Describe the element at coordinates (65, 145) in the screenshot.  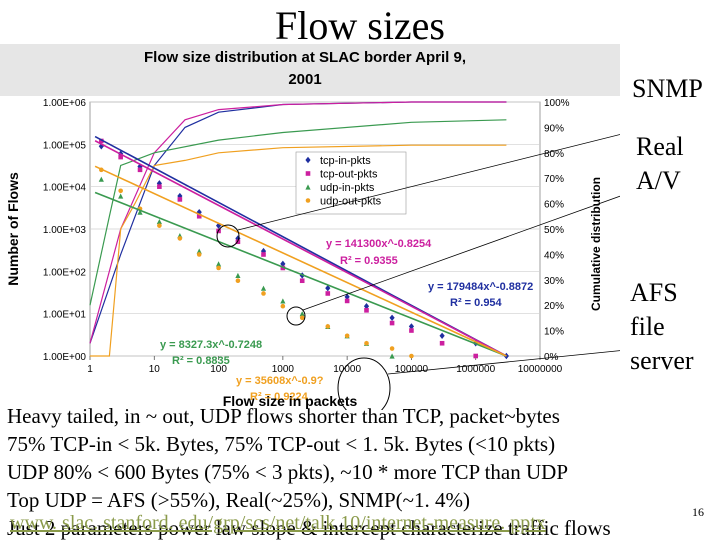
I see `y-tick-label: 1.00E+05` at that location.